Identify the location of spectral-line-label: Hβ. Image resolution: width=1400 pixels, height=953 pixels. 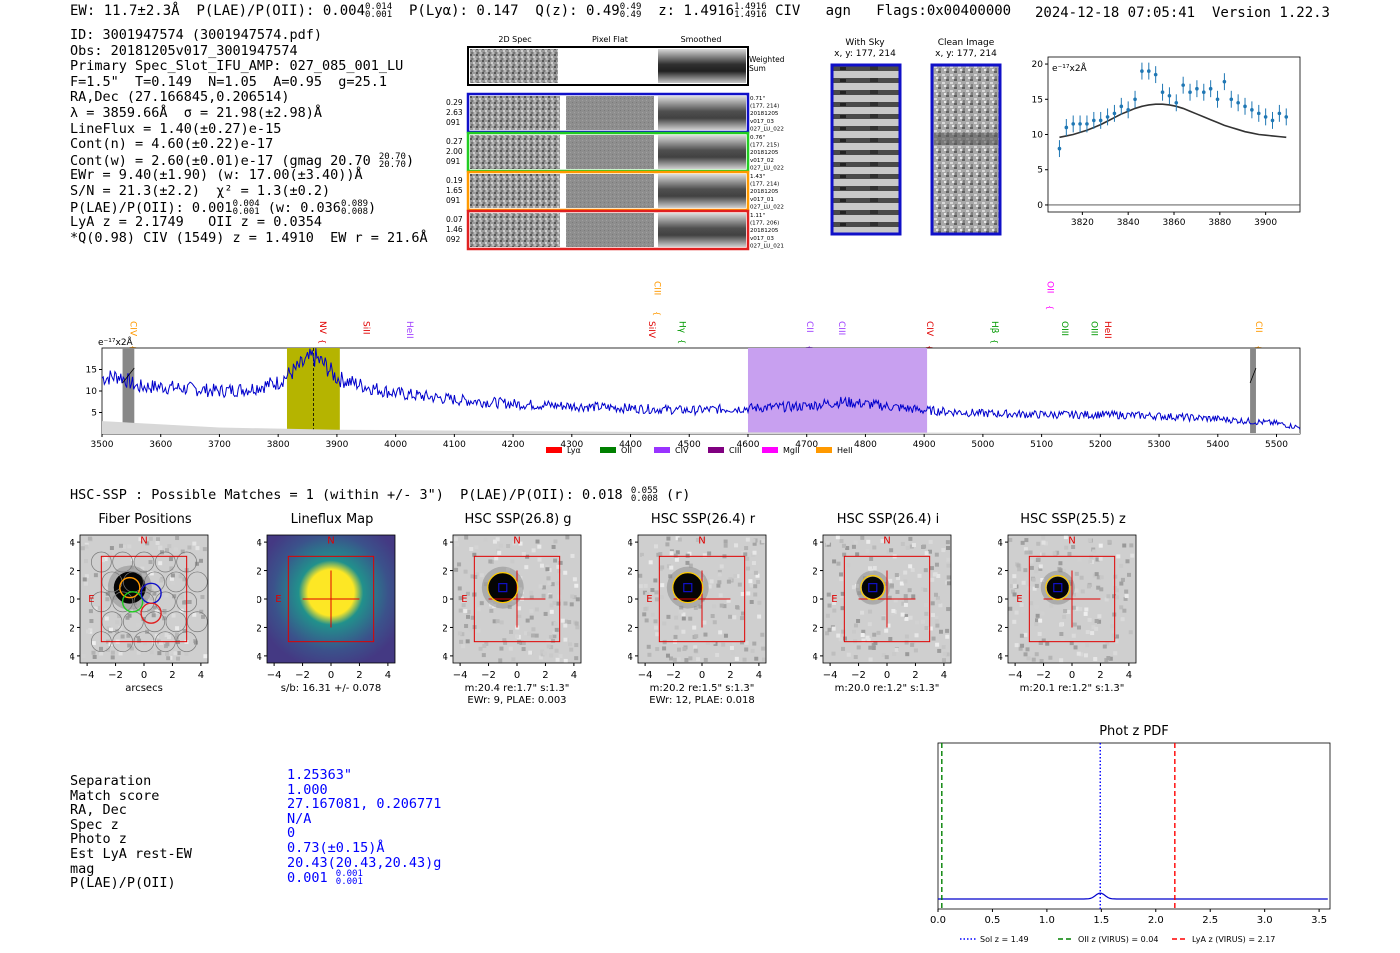
(994, 327).